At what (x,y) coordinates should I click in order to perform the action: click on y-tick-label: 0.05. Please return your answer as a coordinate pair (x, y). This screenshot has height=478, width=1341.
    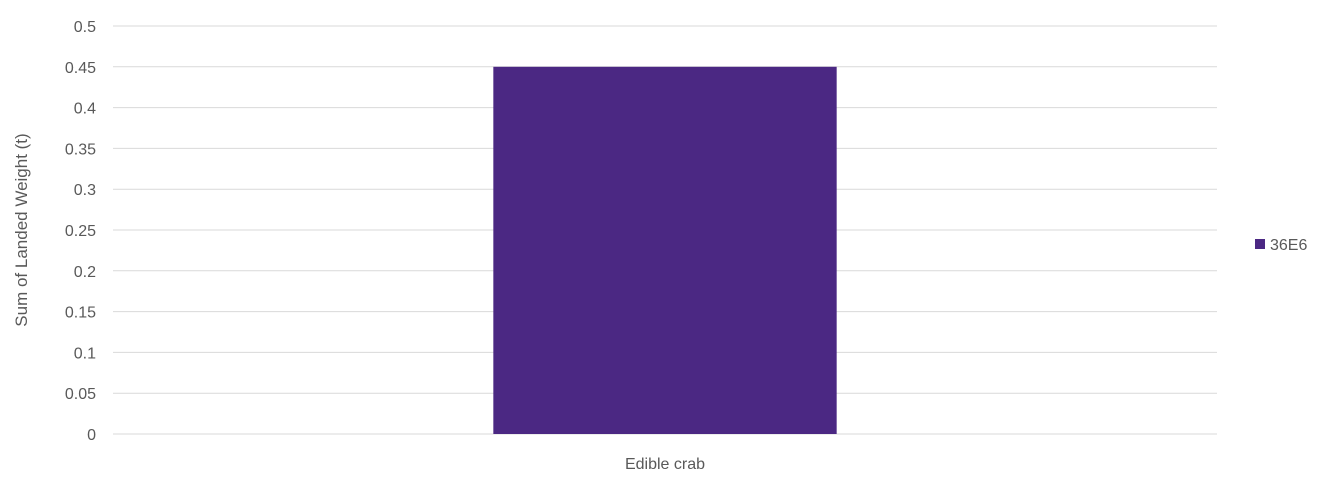
    Looking at the image, I should click on (80, 394).